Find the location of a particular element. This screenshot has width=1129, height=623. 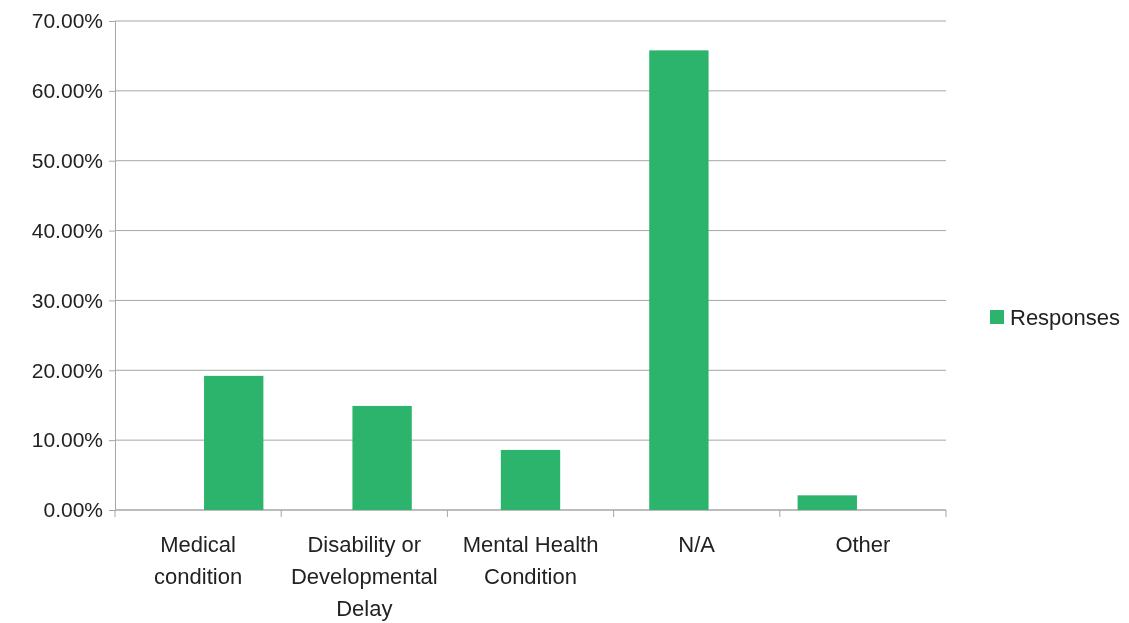

x-tick-label: Mental Health Condition is located at coordinates (530, 560).